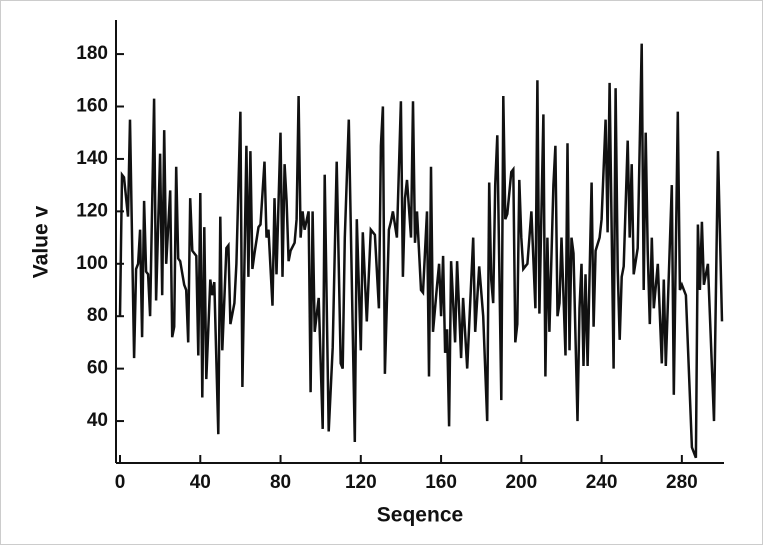 The width and height of the screenshot is (763, 545). I want to click on y-tick-label: 100, so click(92, 263).